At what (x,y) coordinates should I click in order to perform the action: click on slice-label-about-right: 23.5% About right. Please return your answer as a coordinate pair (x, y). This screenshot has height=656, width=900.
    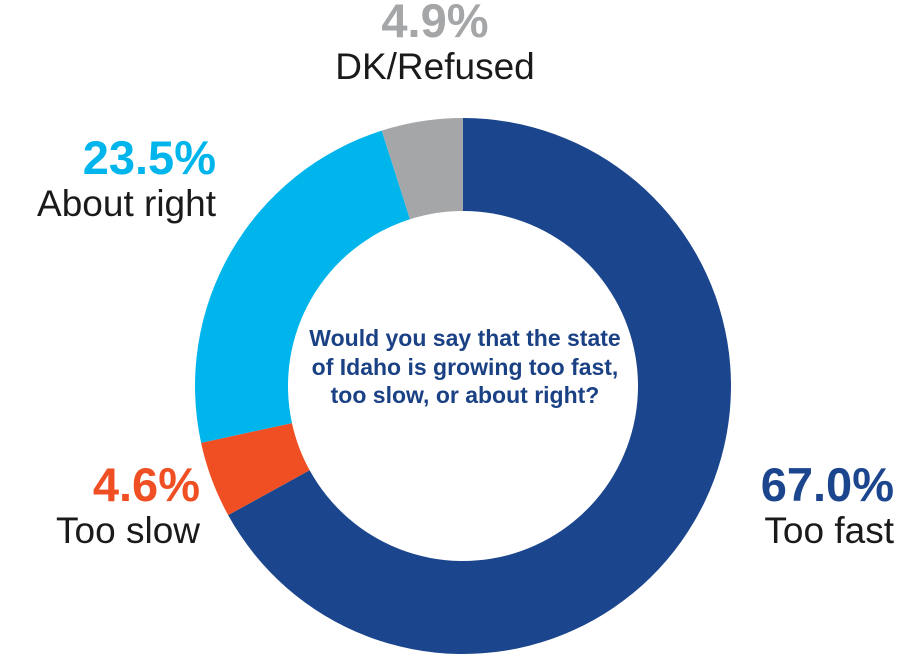
    Looking at the image, I should click on (108, 179).